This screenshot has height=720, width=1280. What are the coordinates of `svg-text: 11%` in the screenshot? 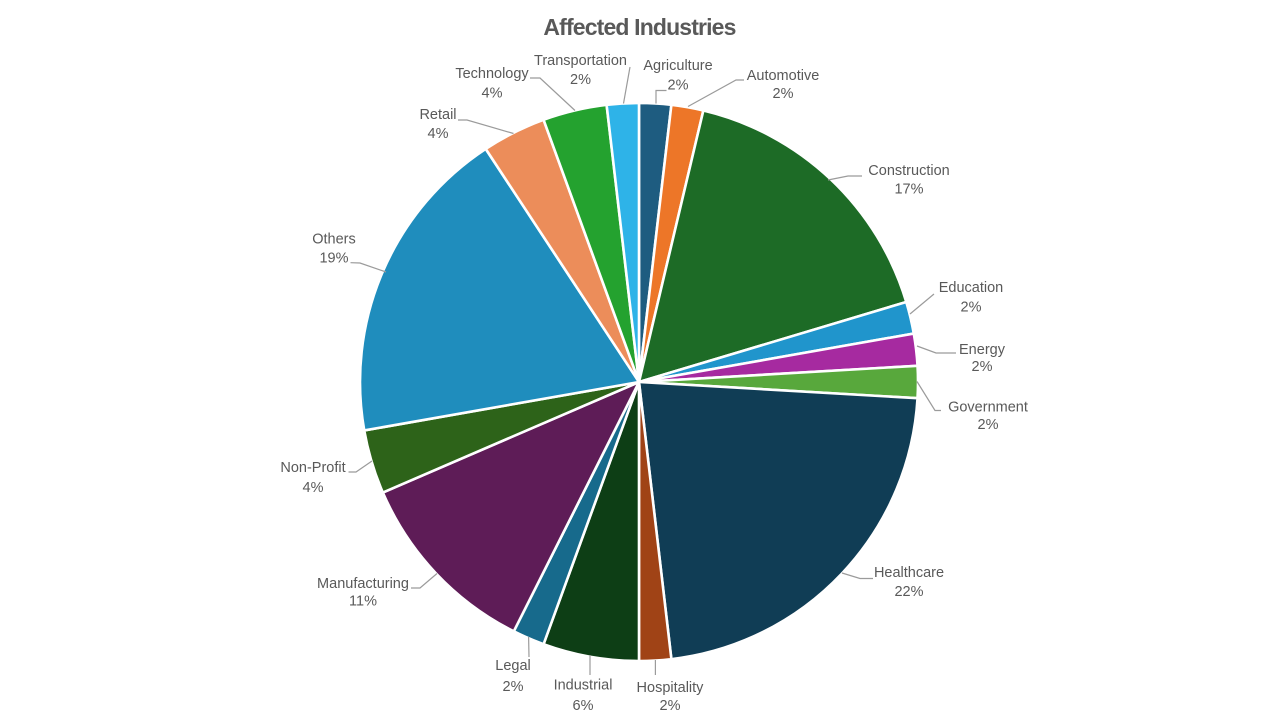 It's located at (363, 602).